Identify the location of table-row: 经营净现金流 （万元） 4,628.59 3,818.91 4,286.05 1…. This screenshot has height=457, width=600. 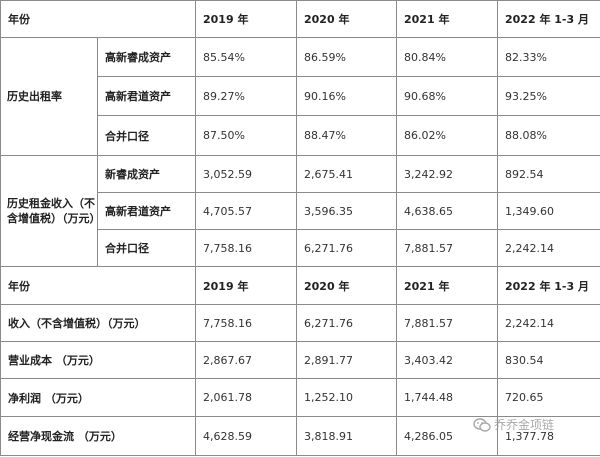
(300, 436).